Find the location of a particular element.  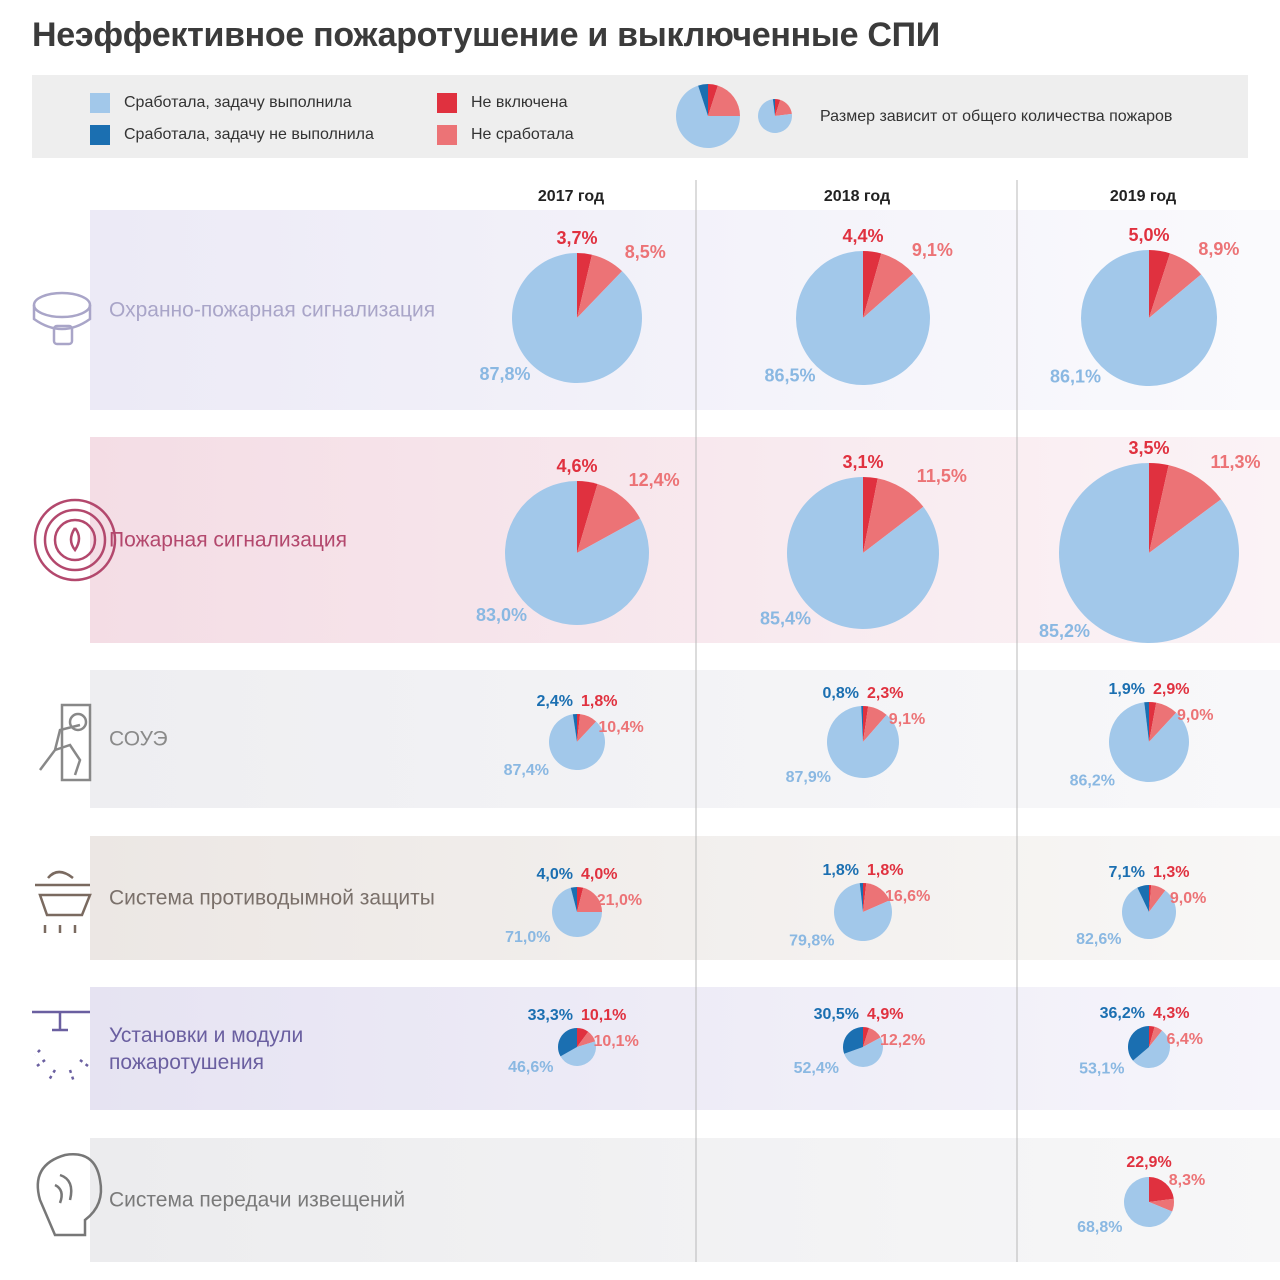

value-label: 68,8% is located at coordinates (1099, 1227).